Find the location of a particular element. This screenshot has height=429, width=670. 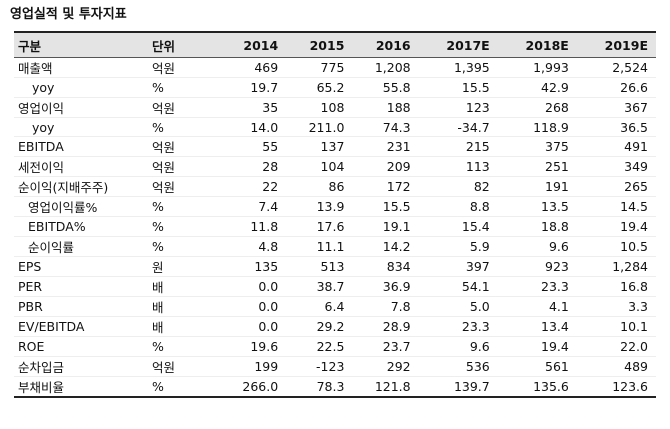

value-cell: 6.4 is located at coordinates (319, 307).